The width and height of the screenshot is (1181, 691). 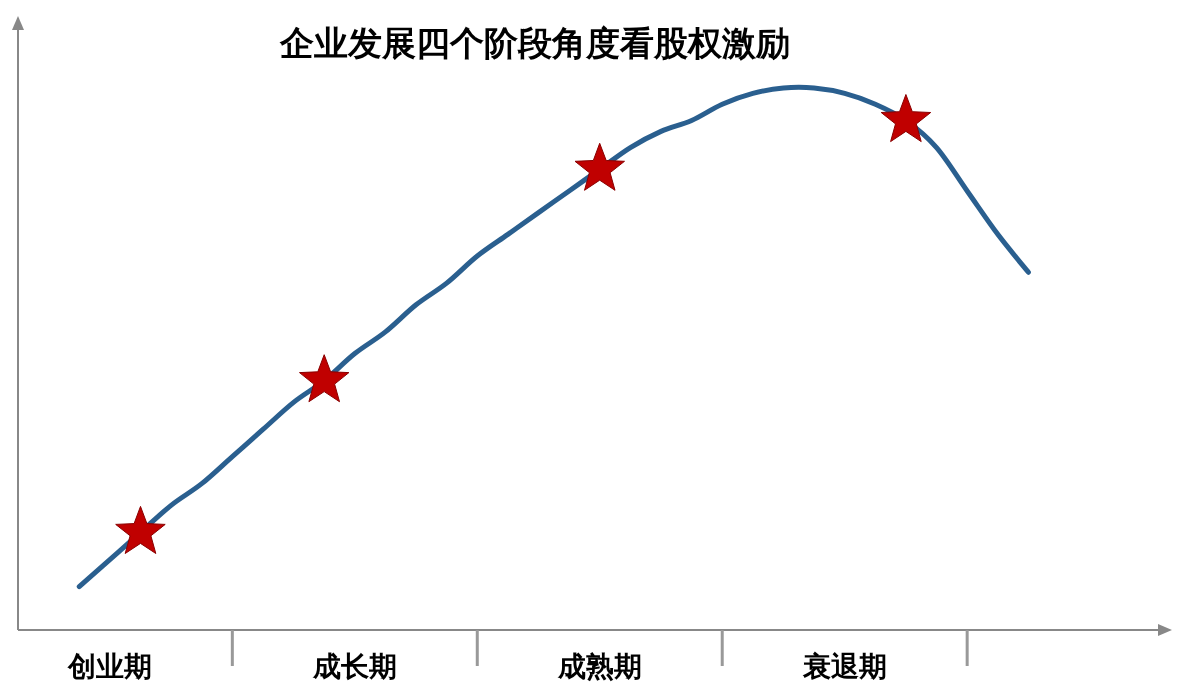 I want to click on x-tick-label: 创业期, so click(x=109, y=666).